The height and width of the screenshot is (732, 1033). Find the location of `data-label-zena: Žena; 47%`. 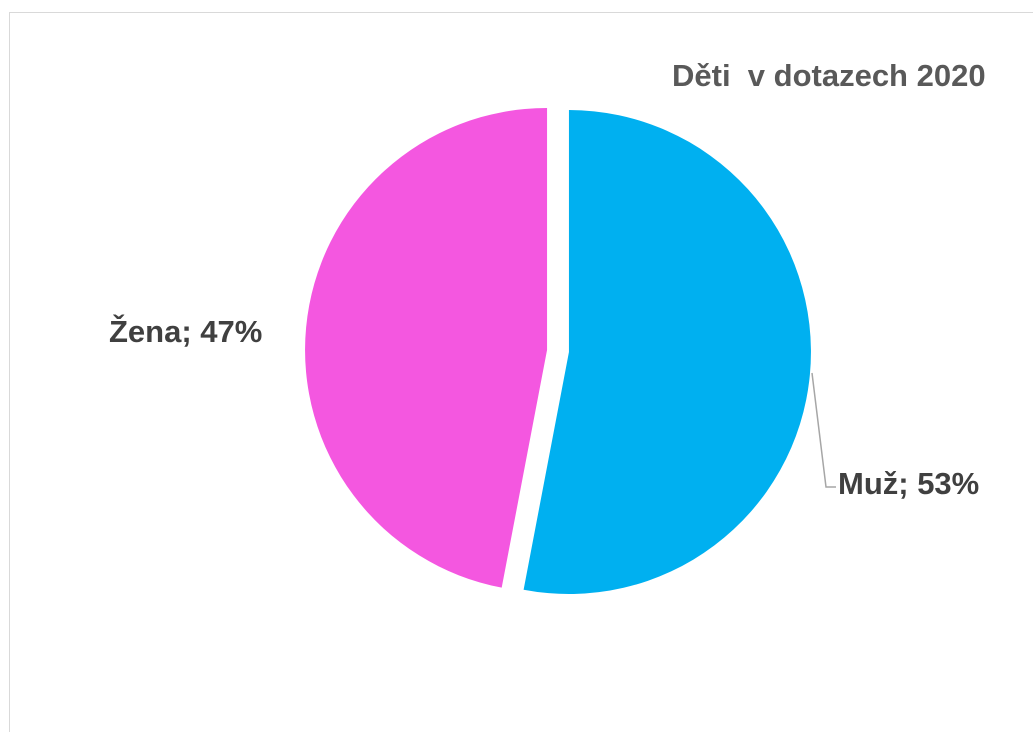

data-label-zena: Žena; 47% is located at coordinates (185, 331).